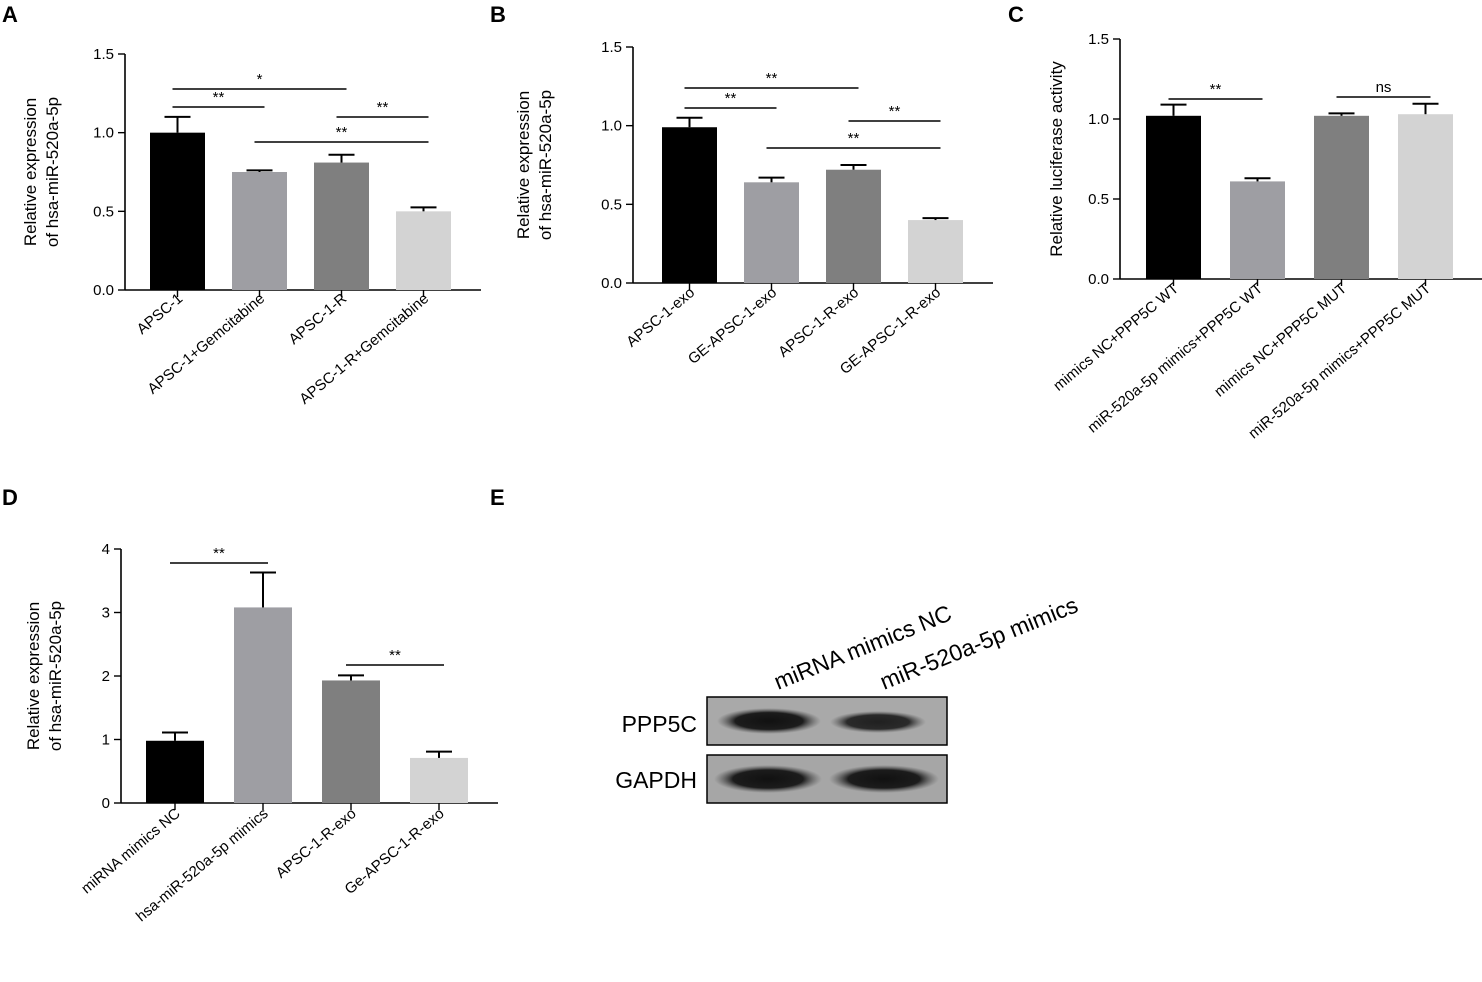 Image resolution: width=1482 pixels, height=982 pixels. I want to click on y-tick-label-c: 0.0, so click(1098, 279).